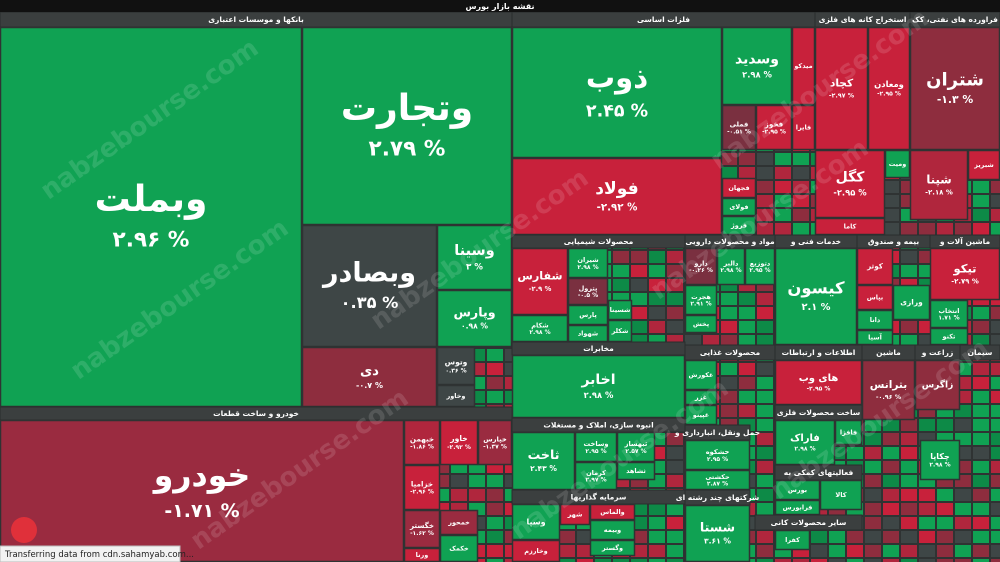 The width and height of the screenshot is (1000, 562). Describe the element at coordinates (948, 318) in the screenshot. I see `stock-change: ۱.۷۱ %` at that location.